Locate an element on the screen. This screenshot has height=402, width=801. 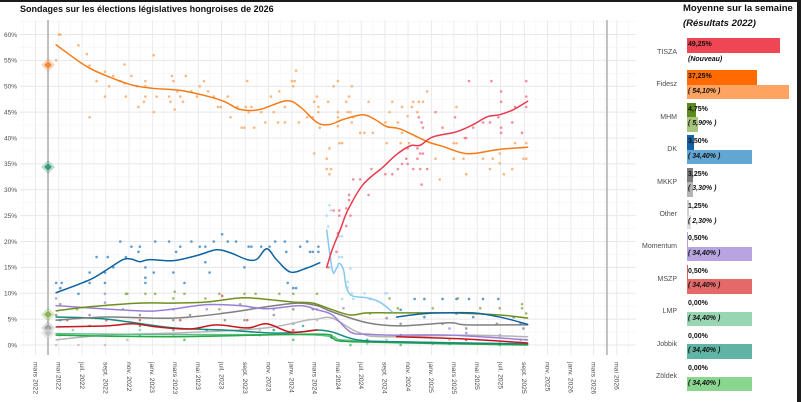
legend-row: Fidesz 37,25% ( 54,10% ) is located at coordinates (718, 85).